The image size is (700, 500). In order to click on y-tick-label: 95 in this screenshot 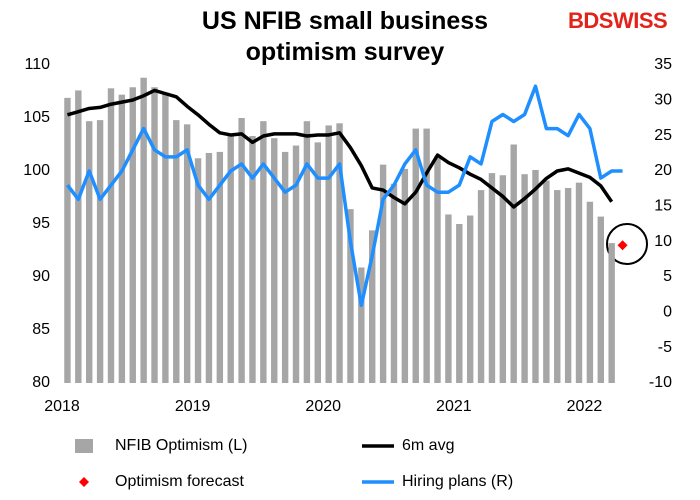, I will do `click(41, 223)`.